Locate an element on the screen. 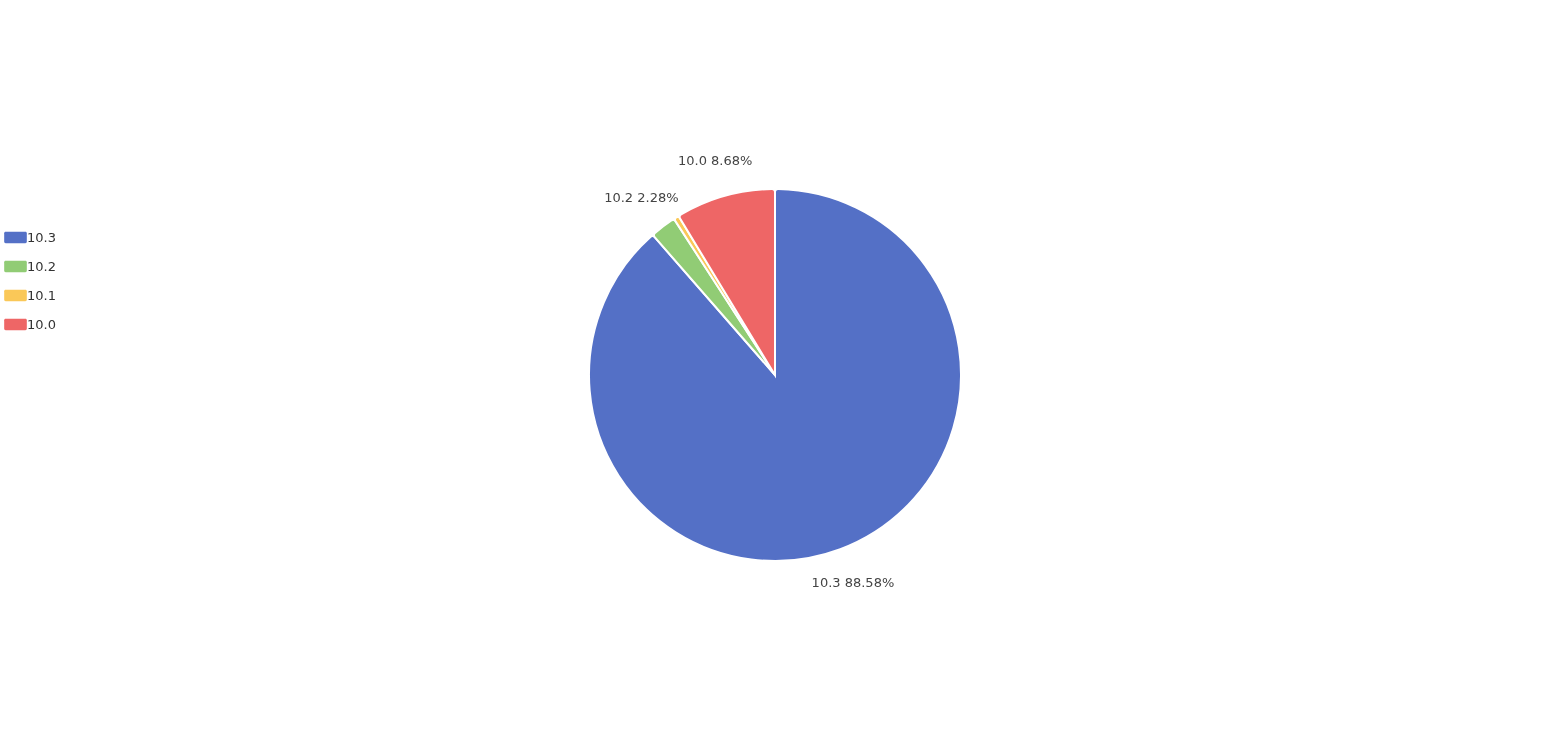 The width and height of the screenshot is (1550, 750). pie-slice is located at coordinates (775, 375).